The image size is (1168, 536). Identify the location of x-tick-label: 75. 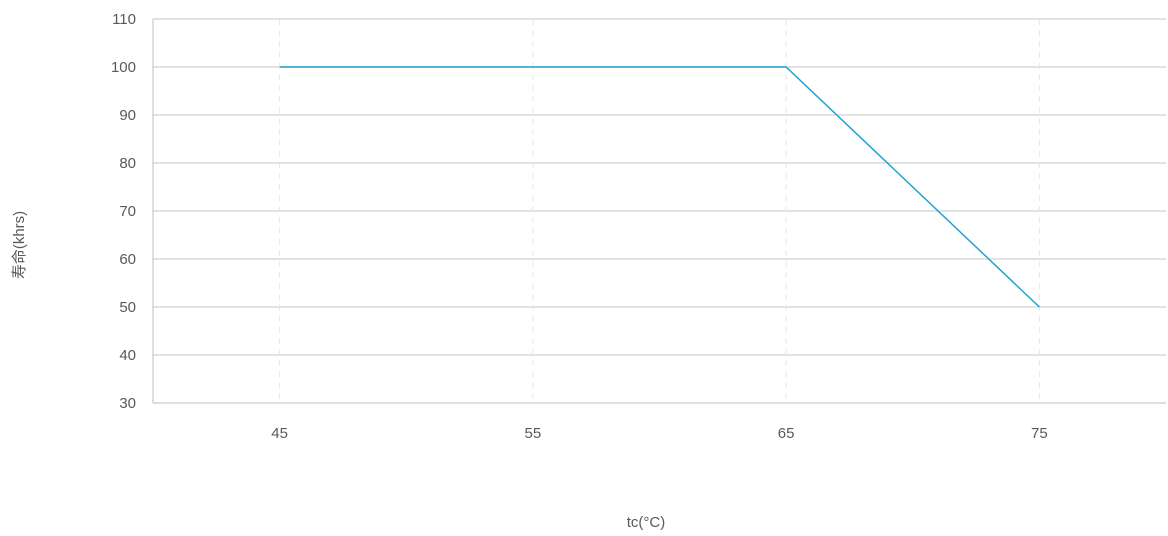
(1039, 433).